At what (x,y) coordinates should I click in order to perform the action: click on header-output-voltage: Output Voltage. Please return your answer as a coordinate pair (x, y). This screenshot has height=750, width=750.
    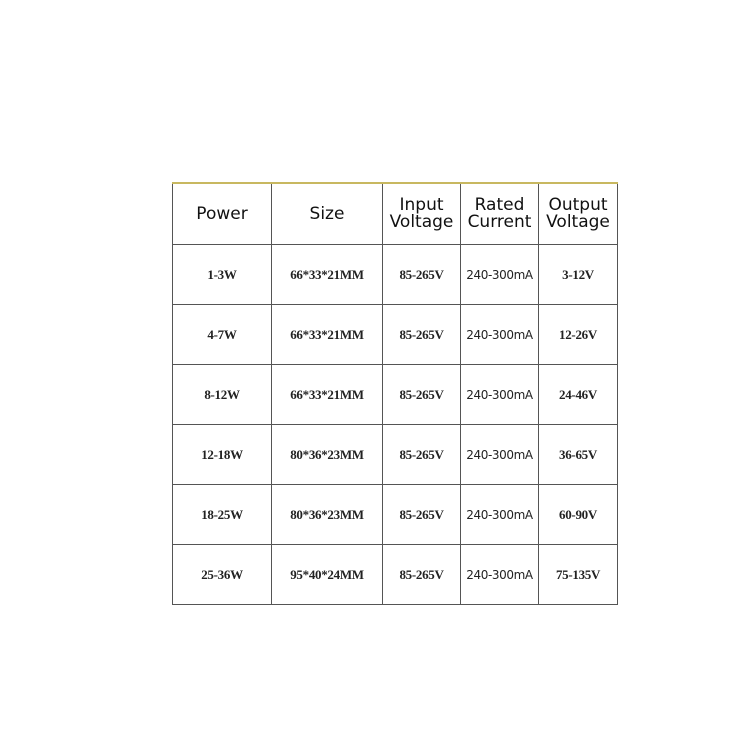
    Looking at the image, I should click on (578, 213).